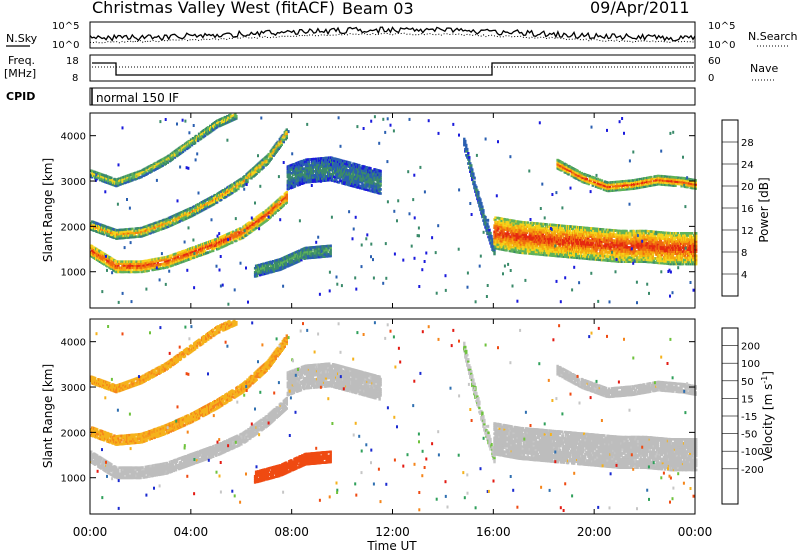 The width and height of the screenshot is (800, 554). I want to click on cpid-panel: CPID normal 150 IF, so click(351, 96).